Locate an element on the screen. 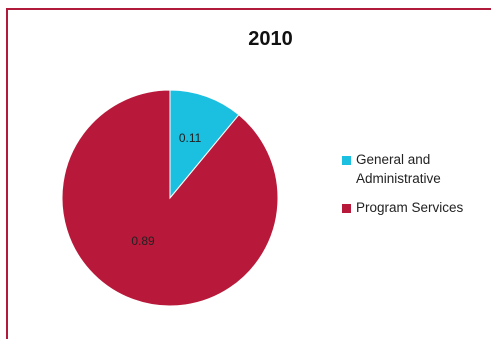 The image size is (491, 339). frame-top-border is located at coordinates (248, 9).